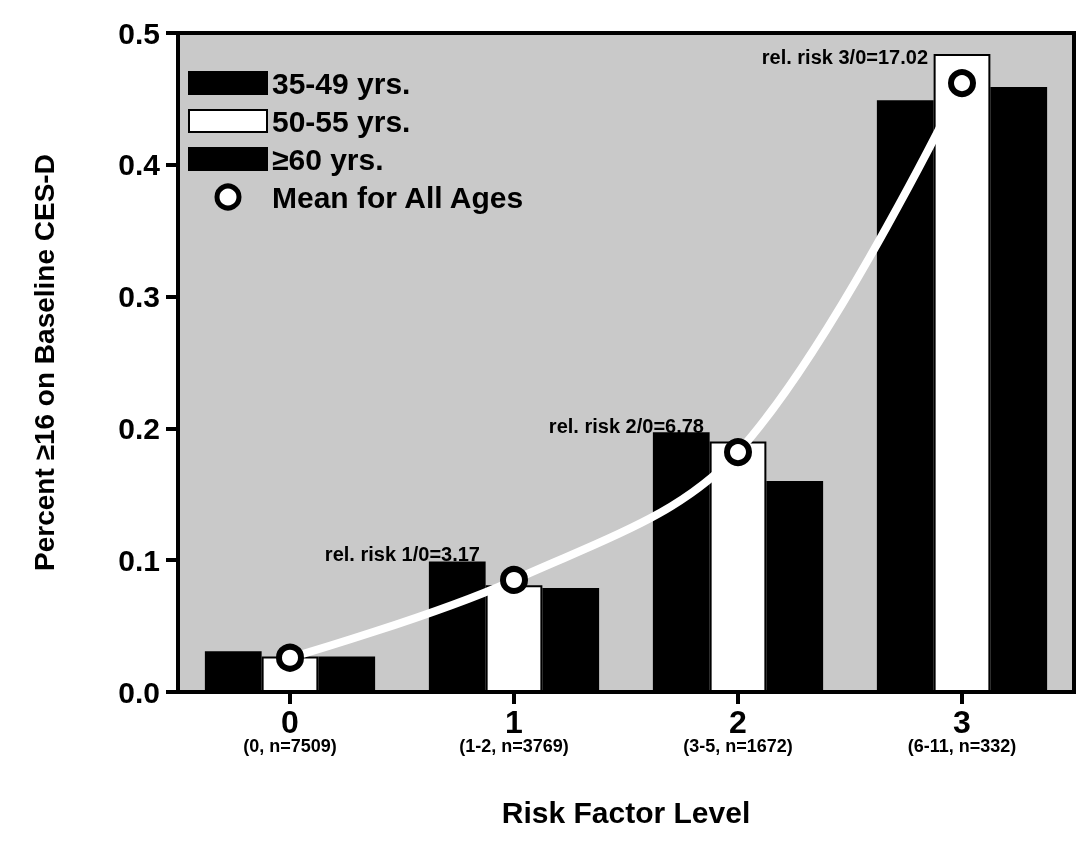  Describe the element at coordinates (626, 812) in the screenshot. I see `x-axis-title: Risk Factor Level` at that location.